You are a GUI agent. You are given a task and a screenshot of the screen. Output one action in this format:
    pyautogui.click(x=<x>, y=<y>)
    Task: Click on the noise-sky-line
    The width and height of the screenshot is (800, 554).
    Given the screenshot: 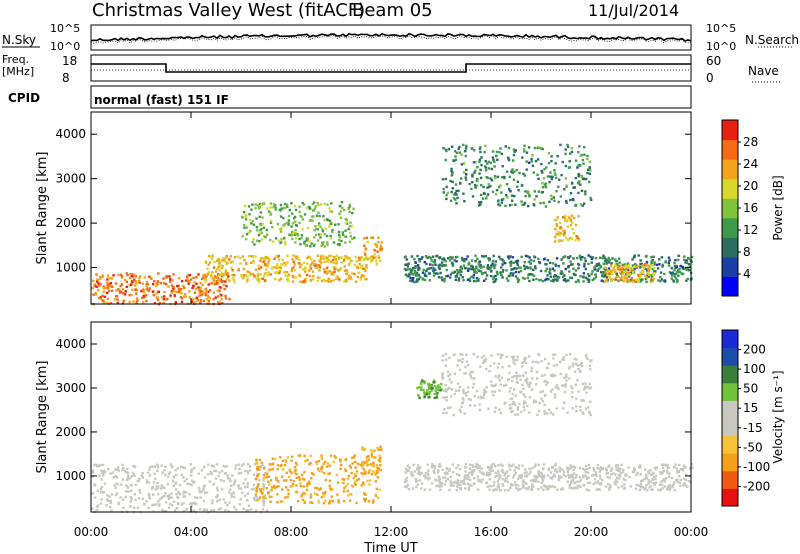 What is the action you would take?
    pyautogui.click(x=391, y=37)
    